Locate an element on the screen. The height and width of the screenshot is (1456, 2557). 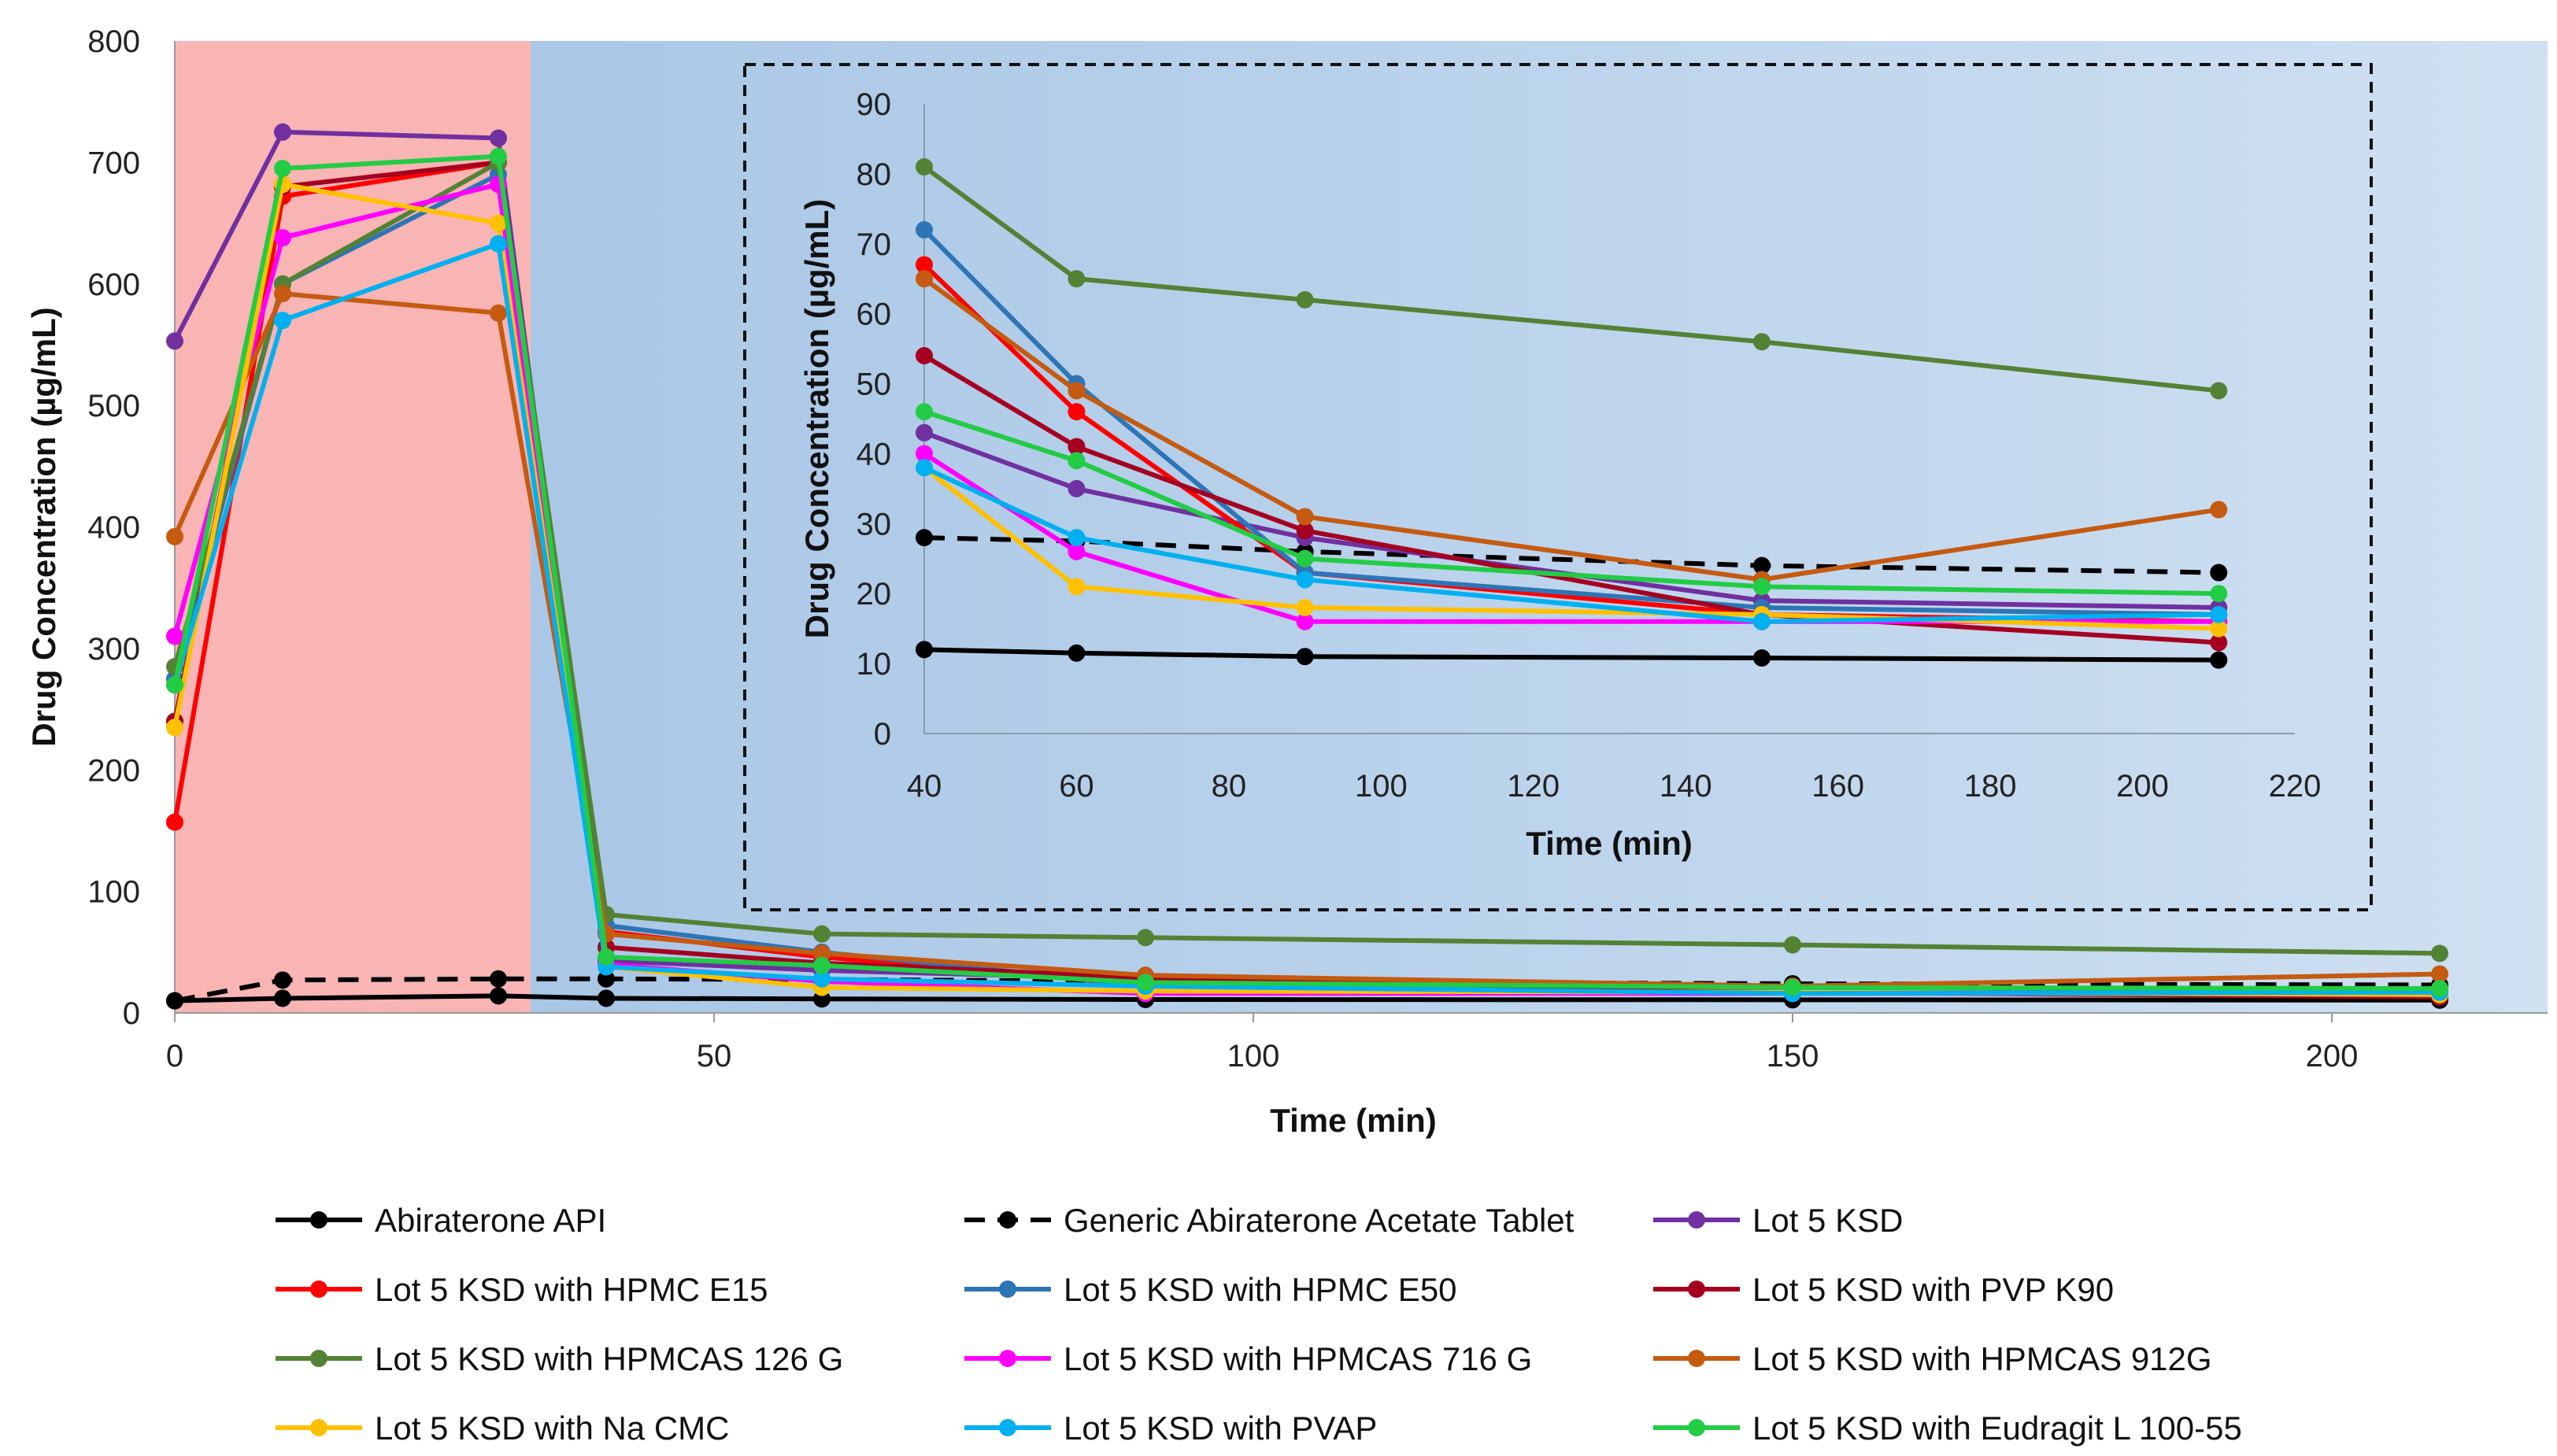
legend-item-lot-5-ksd-with-eudragit-l-100-55: Lot 5 KSD with Eudragit L 100-55 is located at coordinates (1947, 1428).